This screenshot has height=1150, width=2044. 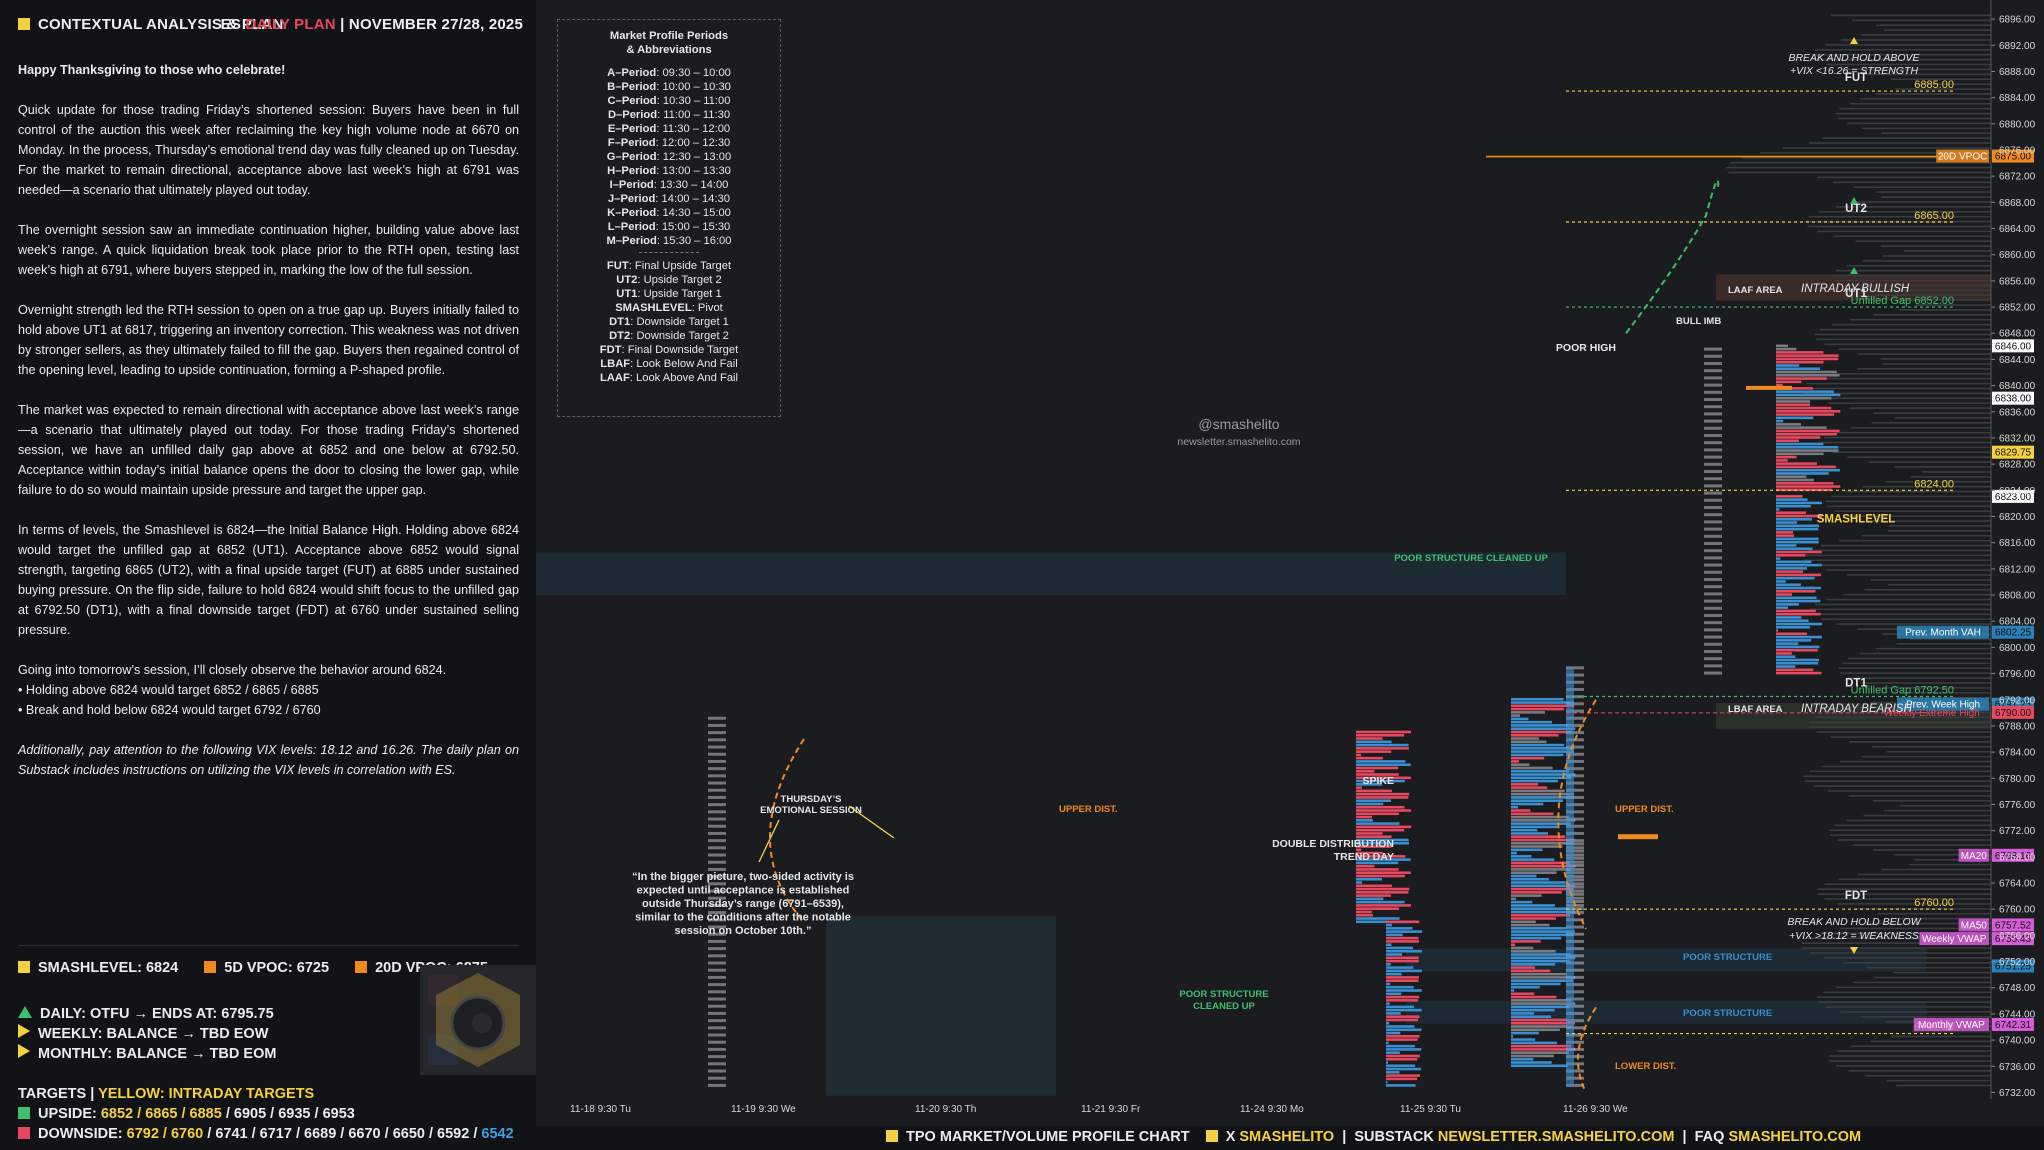 What do you see at coordinates (1854, 58) in the screenshot?
I see `break-above-label: BREAK AND HOLD ABOVE` at bounding box center [1854, 58].